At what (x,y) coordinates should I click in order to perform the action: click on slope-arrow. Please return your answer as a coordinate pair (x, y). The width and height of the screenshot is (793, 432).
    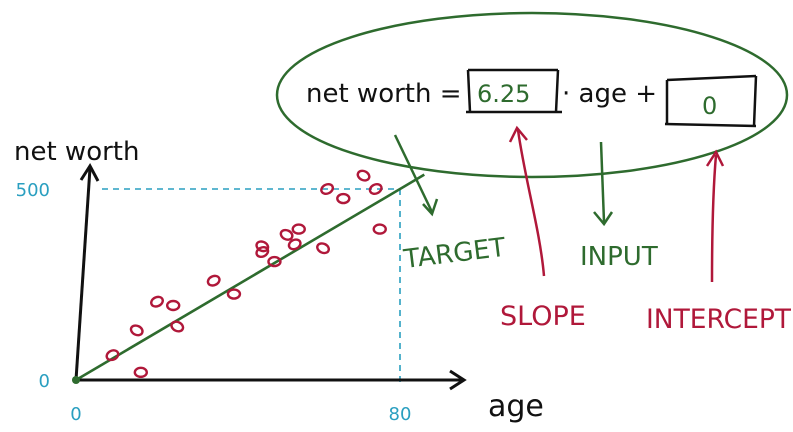
    Looking at the image, I should click on (531, 203).